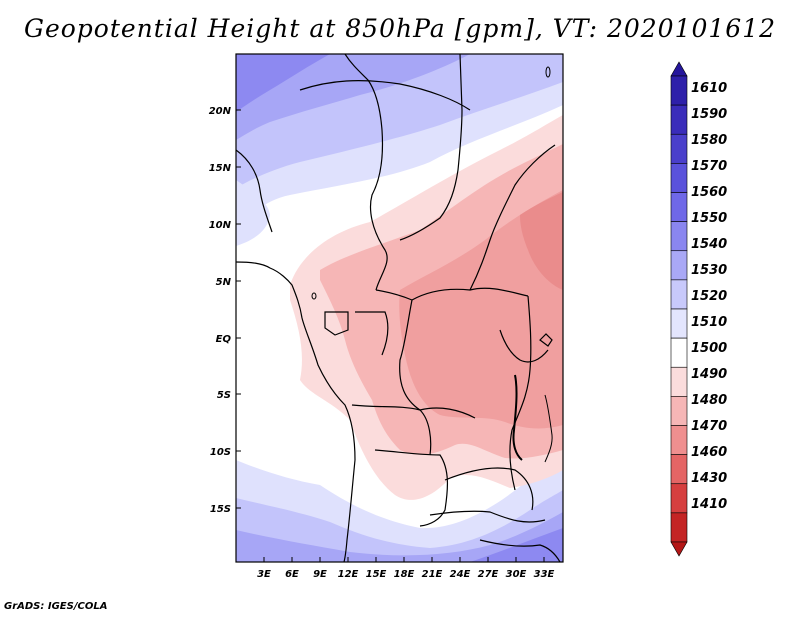 The image size is (800, 618). I want to click on lat-tick-label: 10S, so click(220, 452).